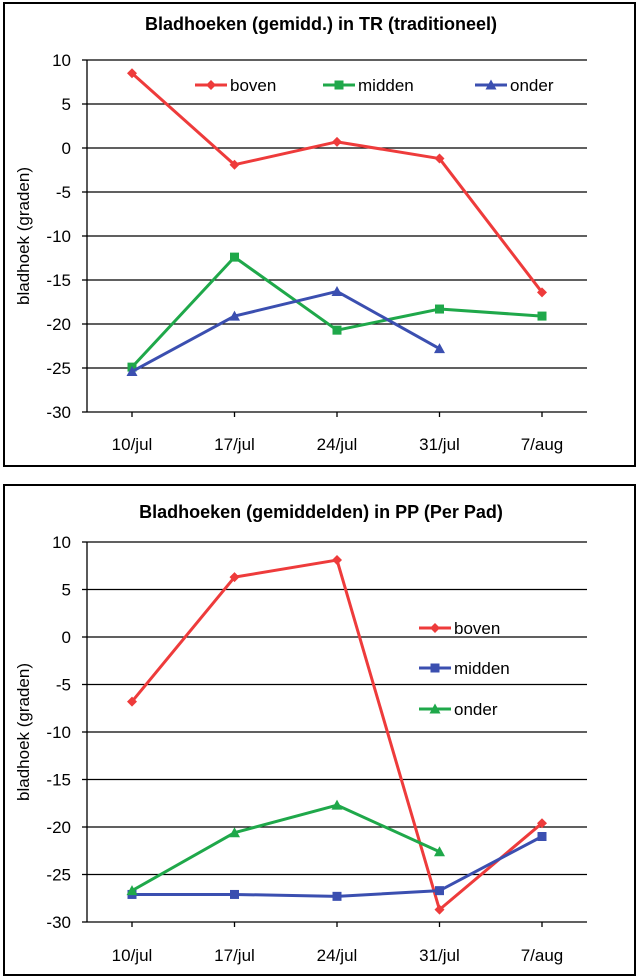 The height and width of the screenshot is (978, 639). Describe the element at coordinates (66, 637) in the screenshot. I see `pp-y-tick-label: 0` at that location.